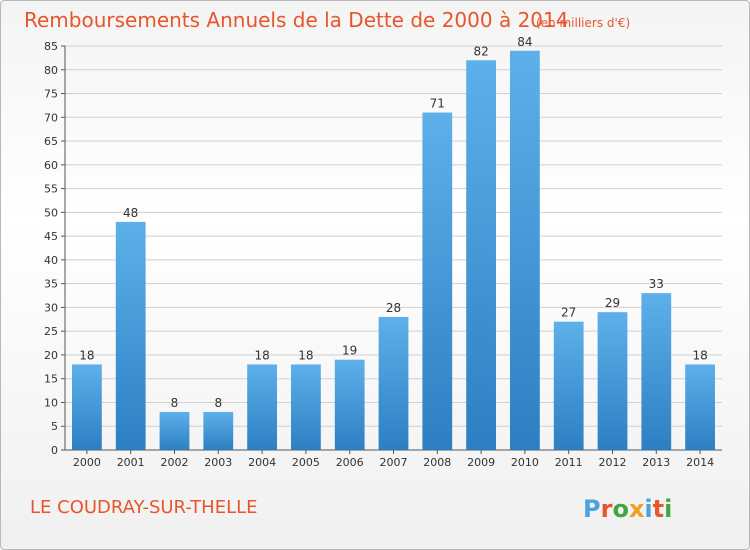 The height and width of the screenshot is (550, 750). What do you see at coordinates (350, 462) in the screenshot?
I see `x-tick-label: 2006` at bounding box center [350, 462].